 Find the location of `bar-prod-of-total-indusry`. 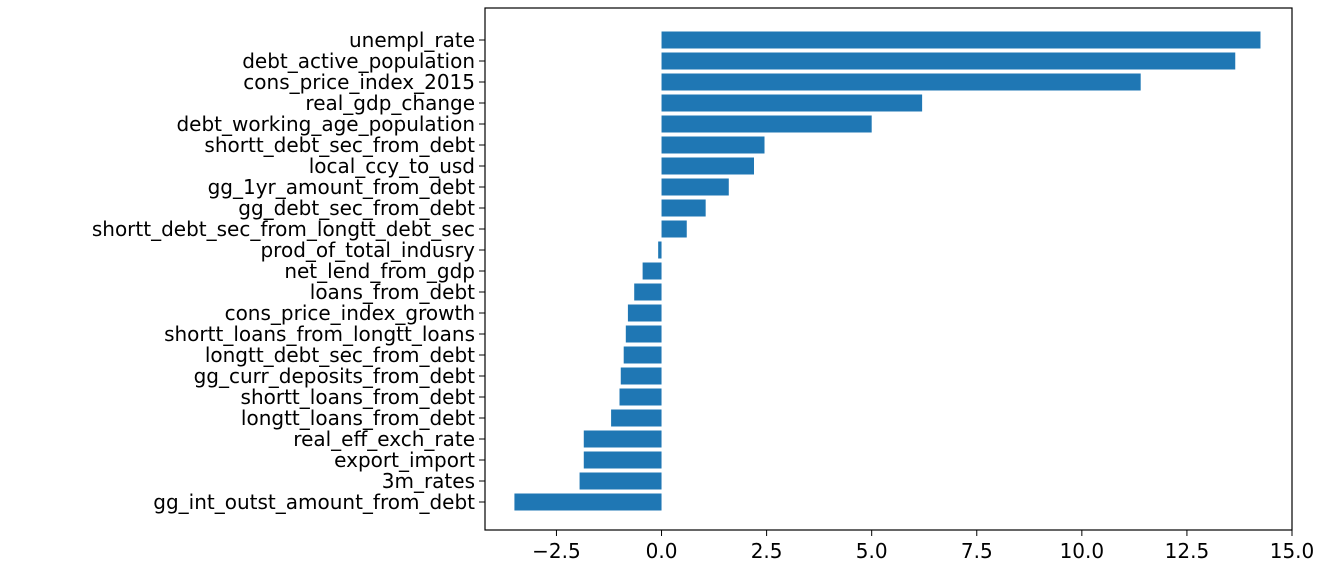

bar-prod-of-total-indusry is located at coordinates (660, 250).